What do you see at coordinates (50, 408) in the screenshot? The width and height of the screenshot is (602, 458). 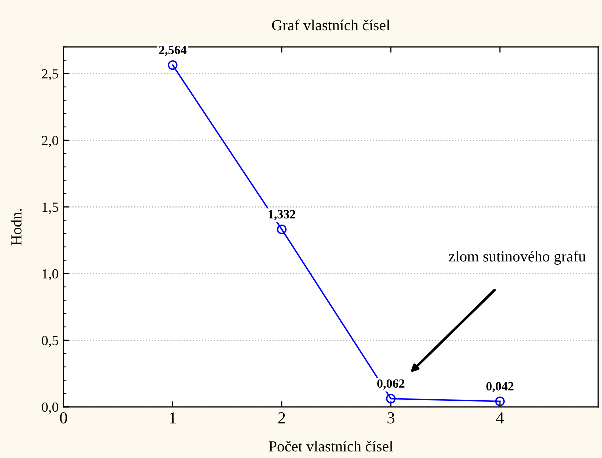 I see `y-tick-label: 0,0` at bounding box center [50, 408].